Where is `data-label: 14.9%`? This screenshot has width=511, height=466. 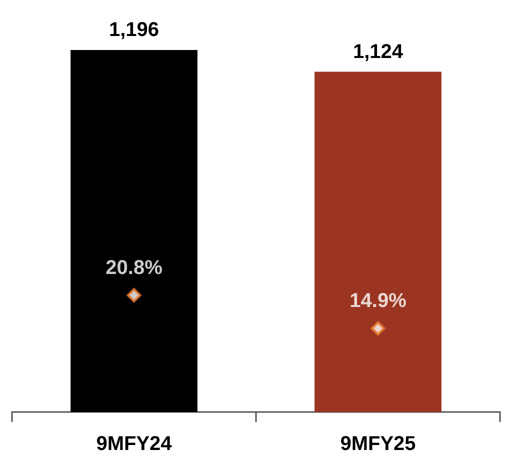 data-label: 14.9% is located at coordinates (378, 301).